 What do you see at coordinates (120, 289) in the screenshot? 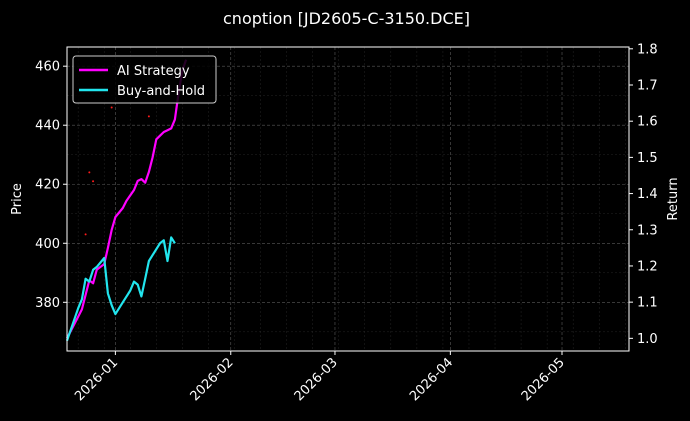
I see `series-line-buy-and-hold` at bounding box center [120, 289].